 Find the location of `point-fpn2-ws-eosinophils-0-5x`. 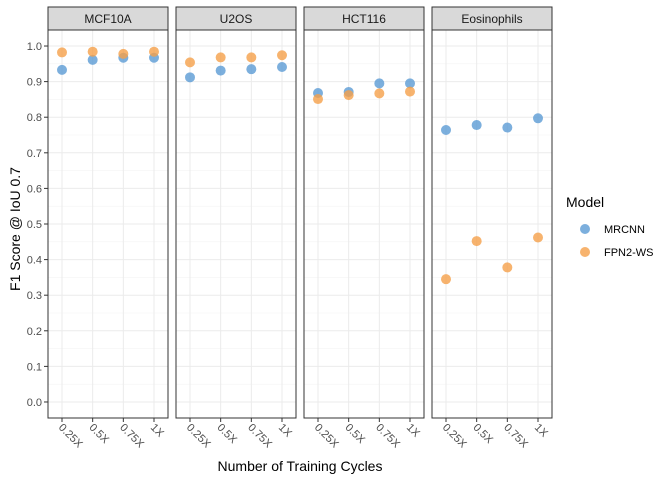

point-fpn2-ws-eosinophils-0-5x is located at coordinates (476, 241).